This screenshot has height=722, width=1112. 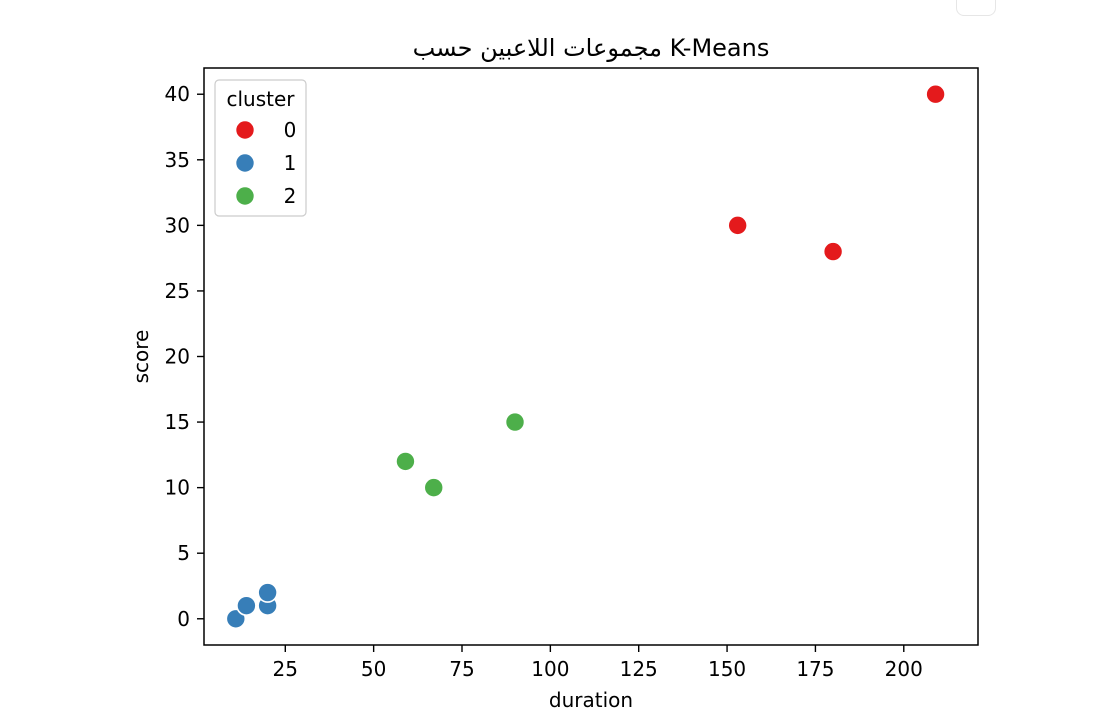 I want to click on y-tick-label: 25, so click(x=177, y=291).